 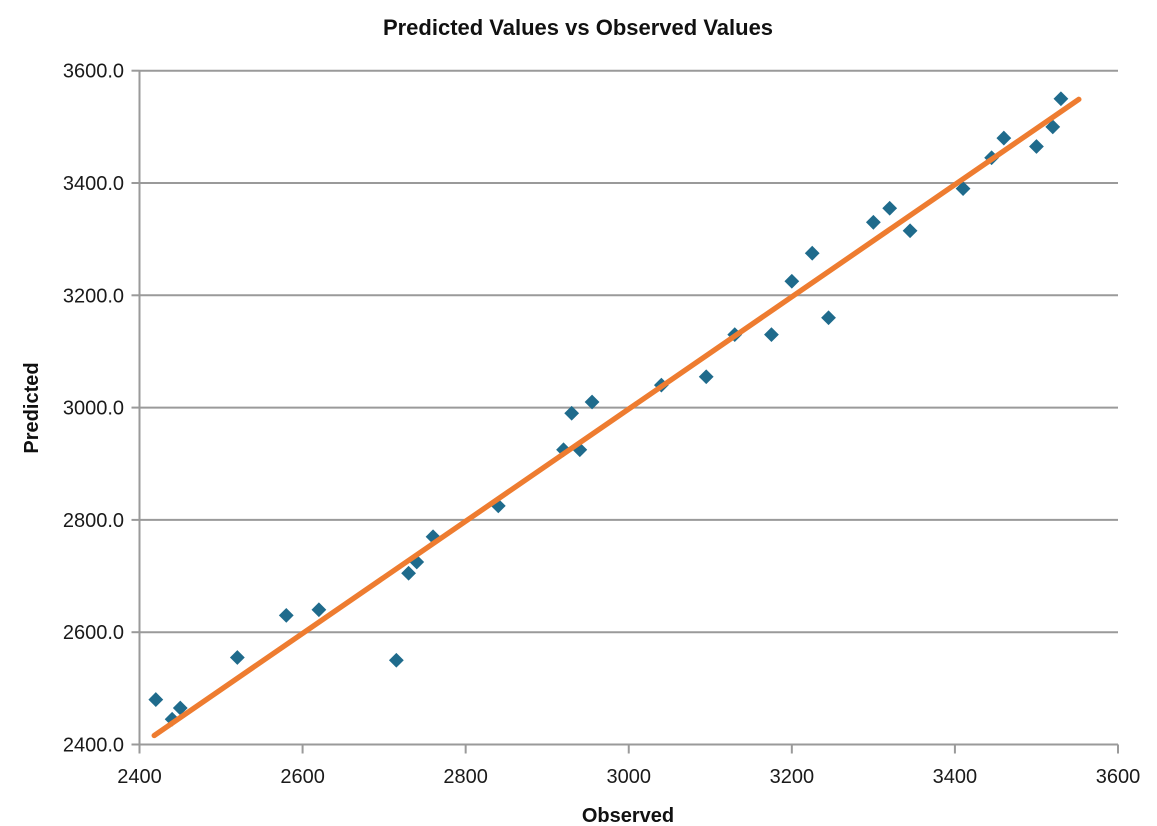 What do you see at coordinates (955, 777) in the screenshot?
I see `x-tick-label: 3400` at bounding box center [955, 777].